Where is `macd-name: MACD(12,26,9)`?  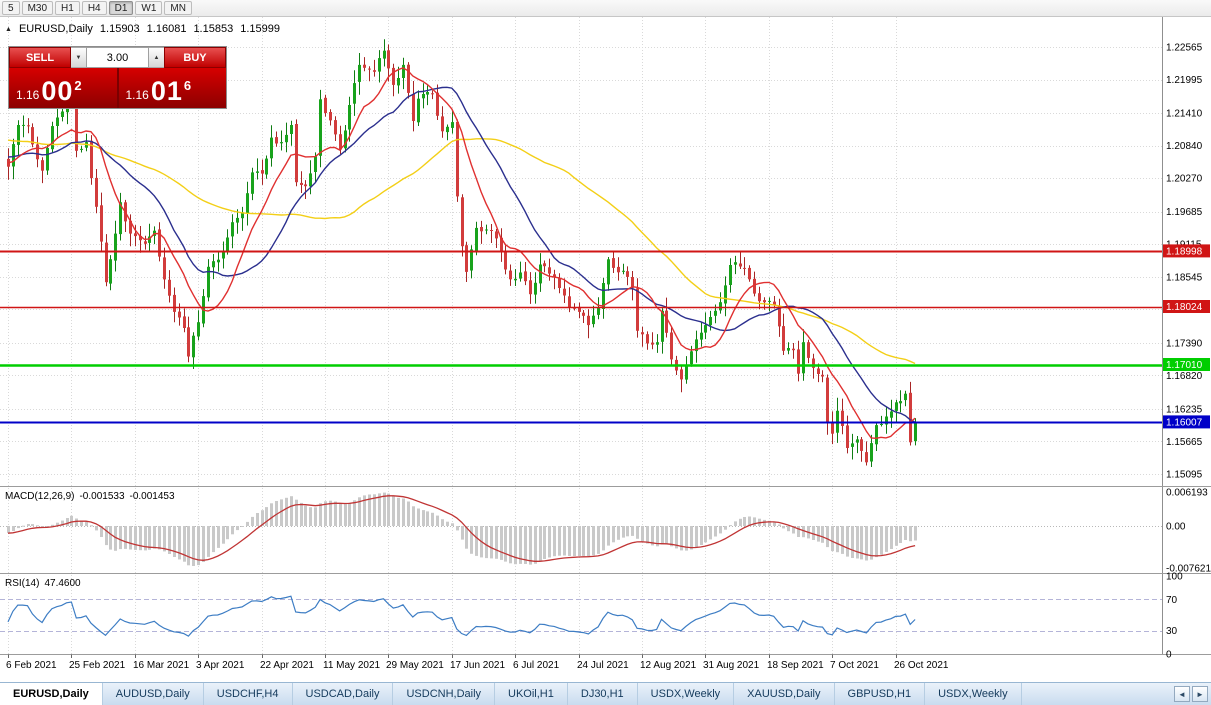
macd-name: MACD(12,26,9) is located at coordinates (40, 496).